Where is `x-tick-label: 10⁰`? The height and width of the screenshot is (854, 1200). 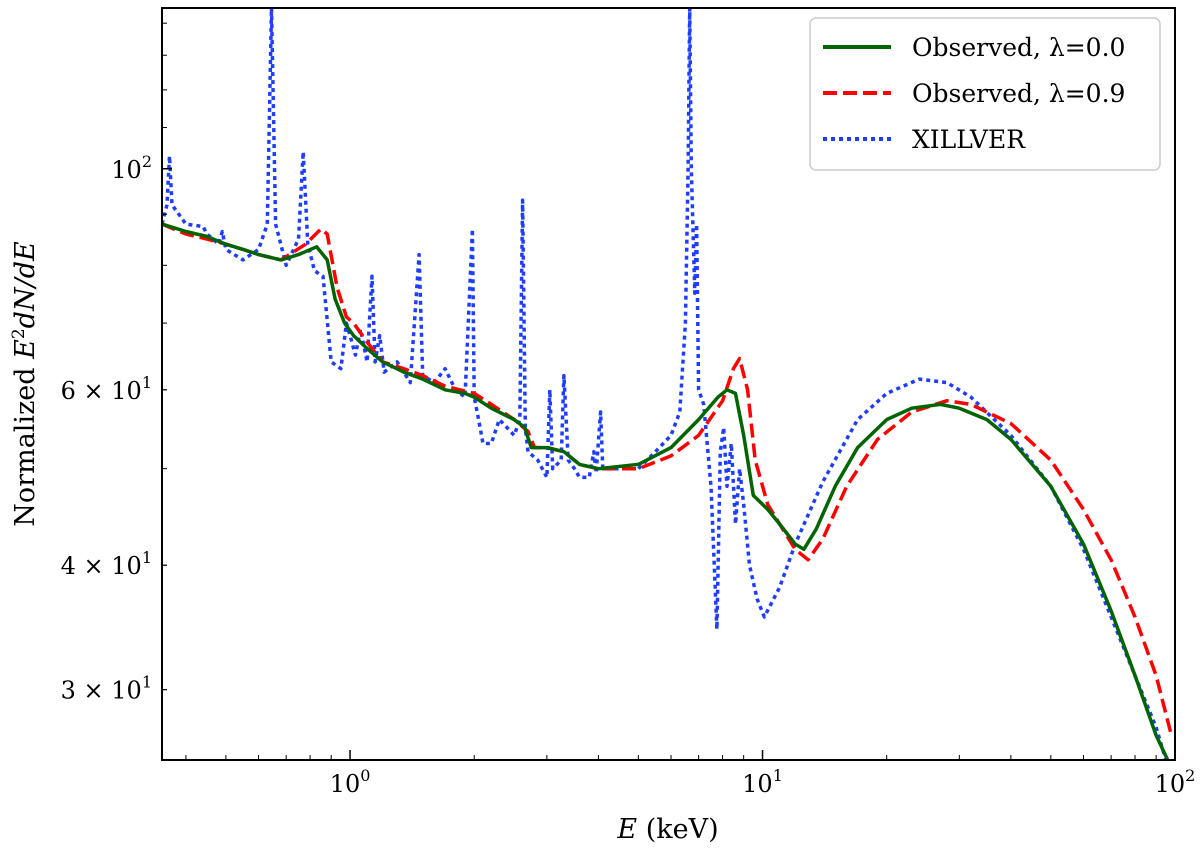
x-tick-label: 10⁰ is located at coordinates (350, 782).